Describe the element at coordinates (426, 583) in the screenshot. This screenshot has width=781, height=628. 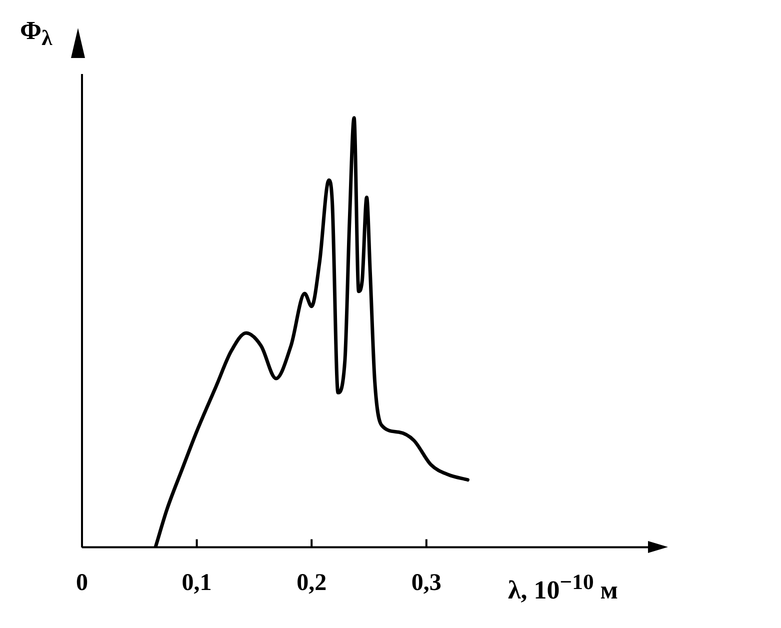
I see `x-tick-label: 0,3` at that location.